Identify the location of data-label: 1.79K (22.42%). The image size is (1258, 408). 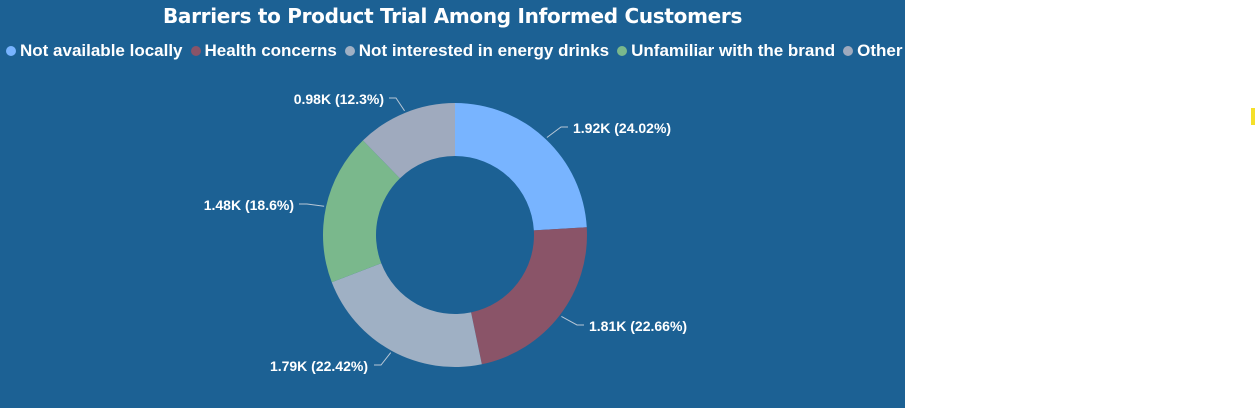
(319, 366).